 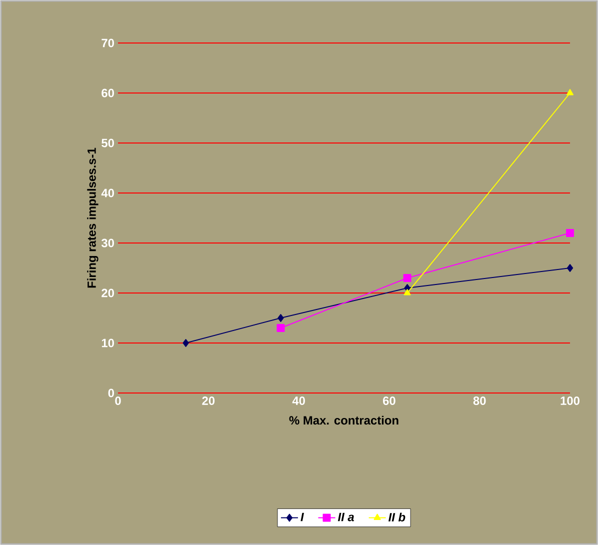 What do you see at coordinates (108, 343) in the screenshot?
I see `y-tick-label: 10` at bounding box center [108, 343].